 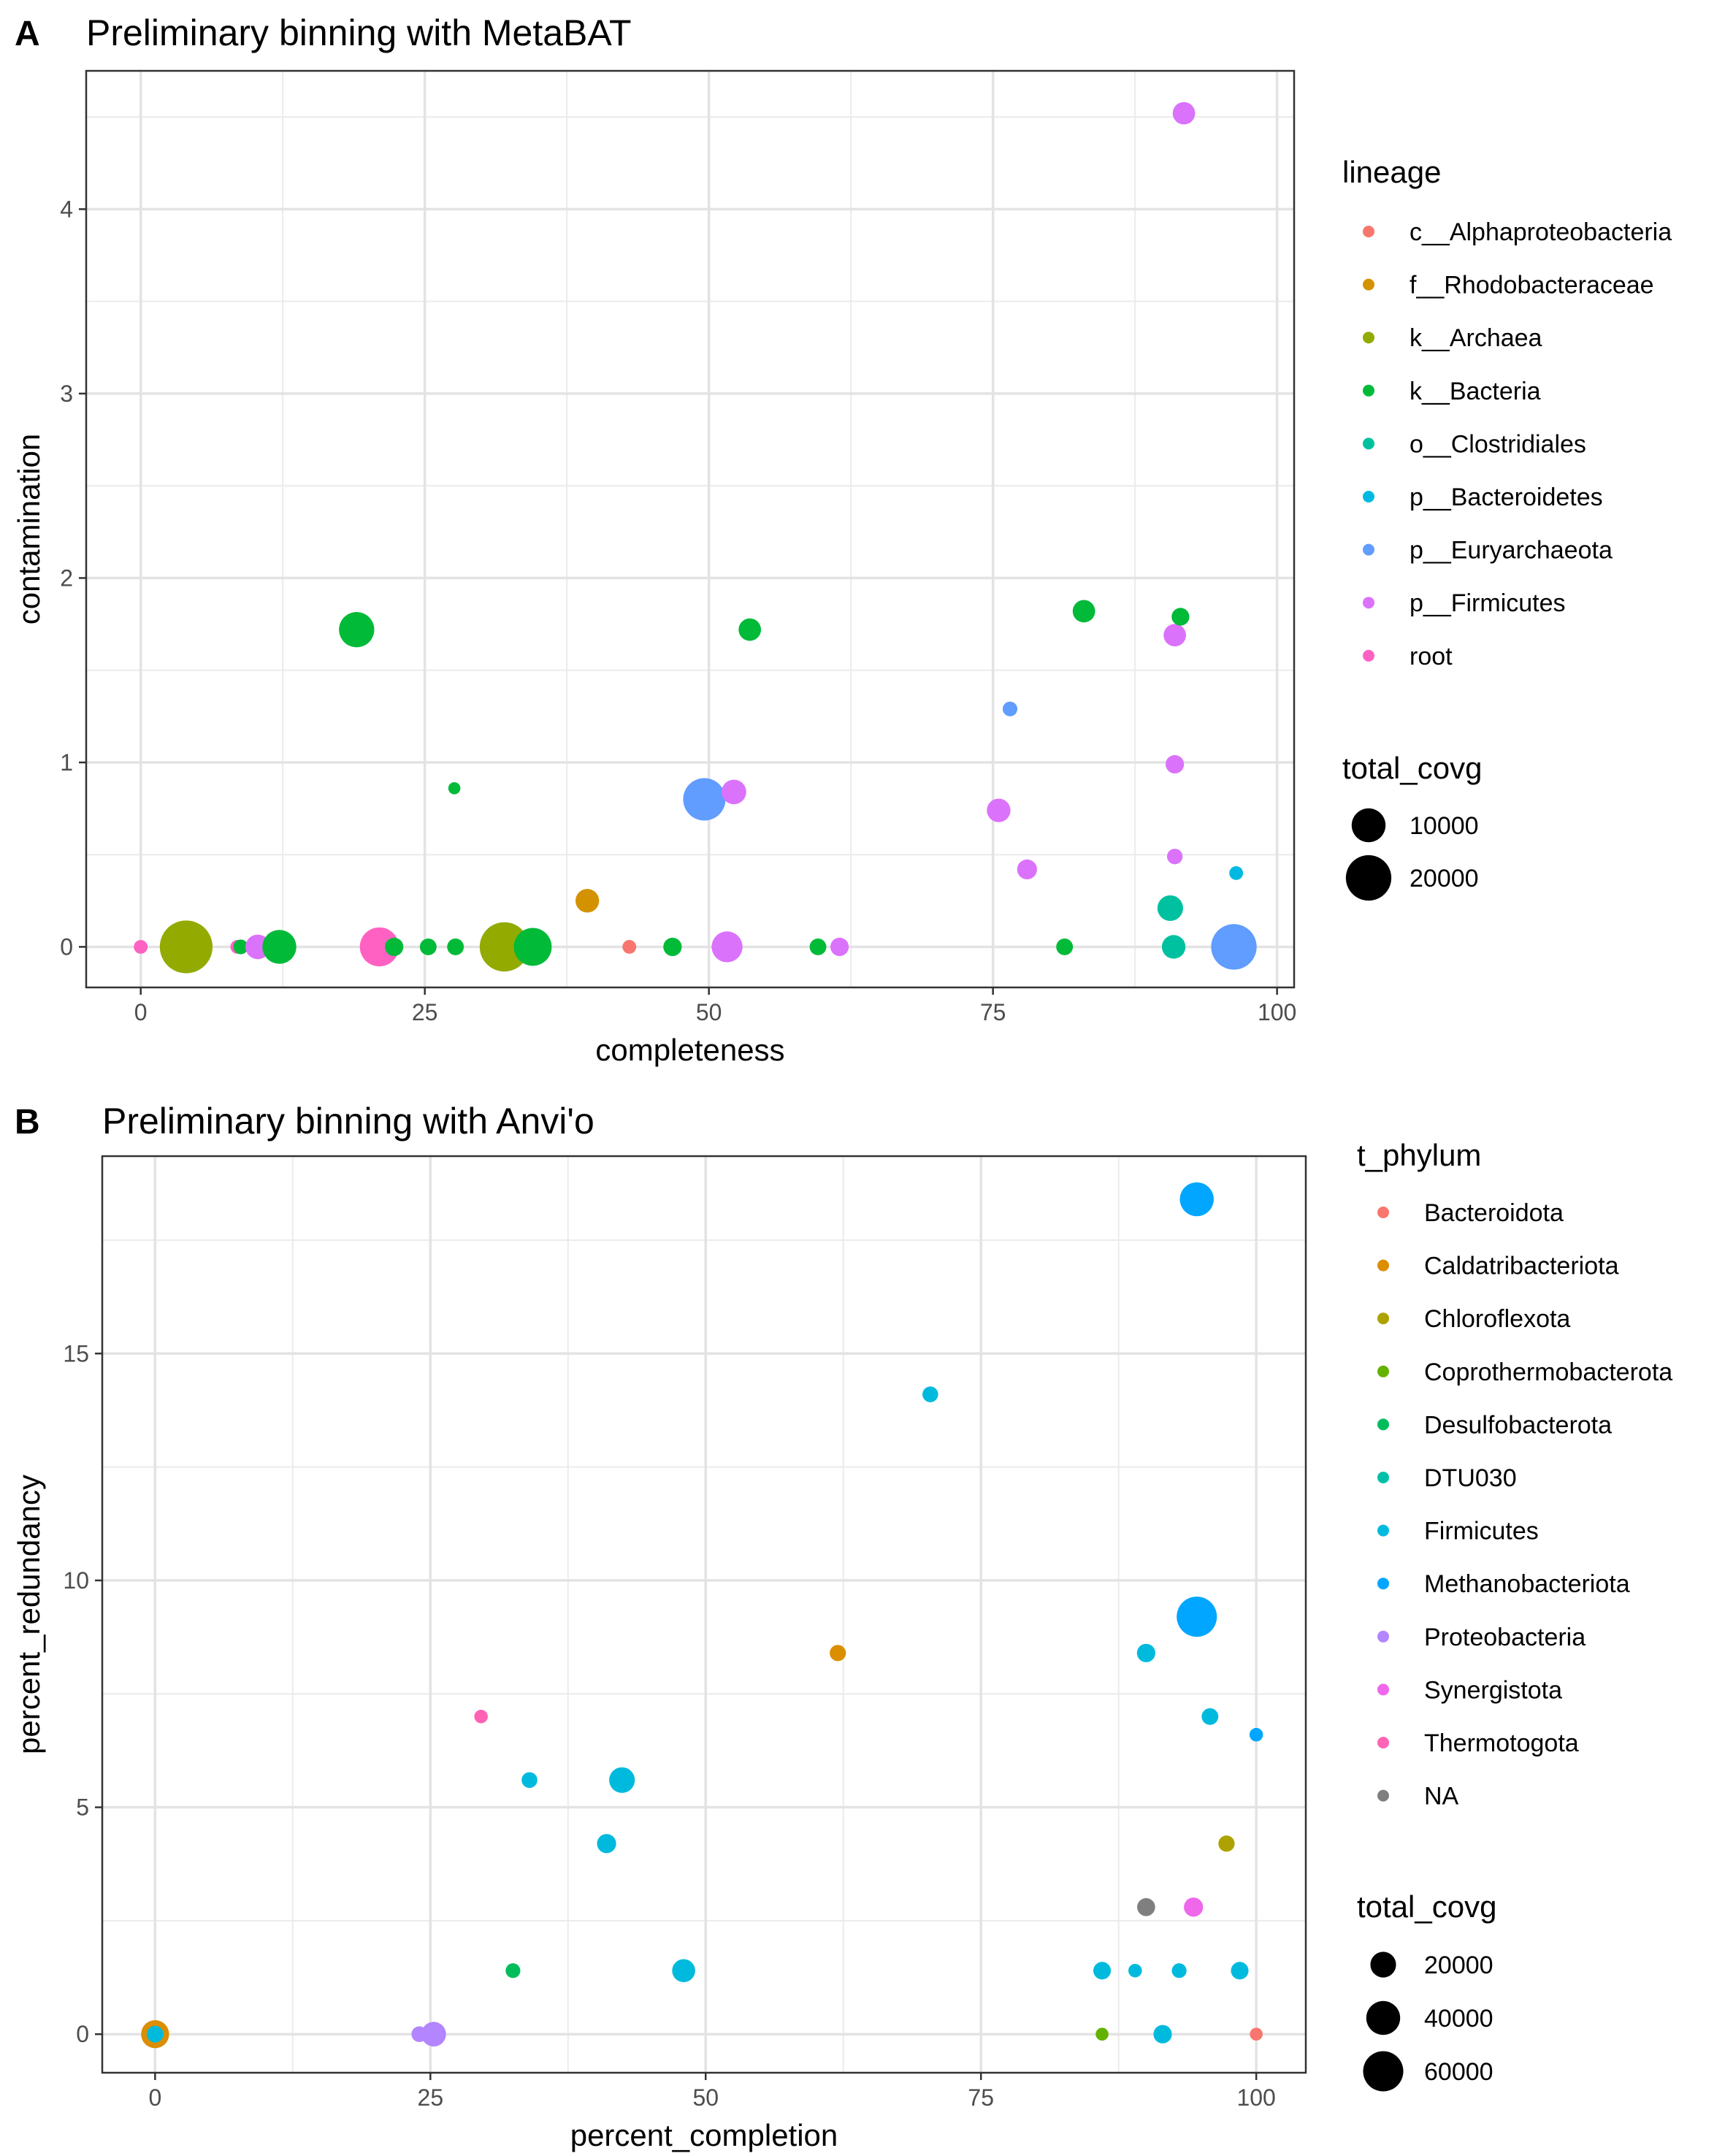 What do you see at coordinates (993, 1012) in the screenshot?
I see `x-tick-label: 75` at bounding box center [993, 1012].